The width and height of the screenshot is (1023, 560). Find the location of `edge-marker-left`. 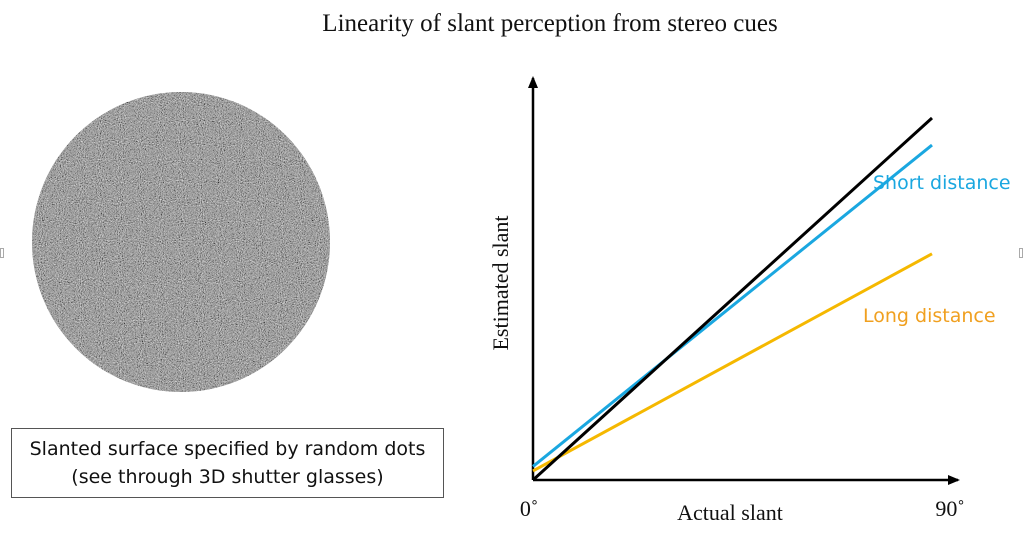

edge-marker-left is located at coordinates (2, 253).